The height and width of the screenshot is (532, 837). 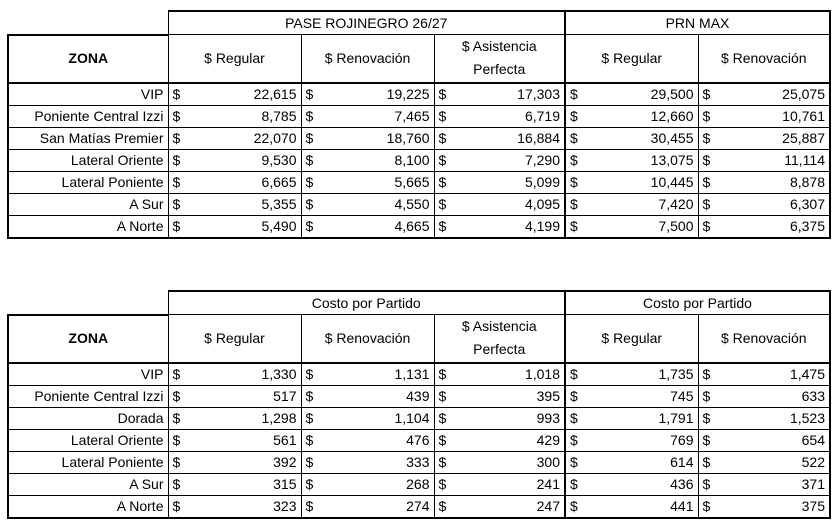 I want to click on value-cell: $315, so click(x=234, y=484).